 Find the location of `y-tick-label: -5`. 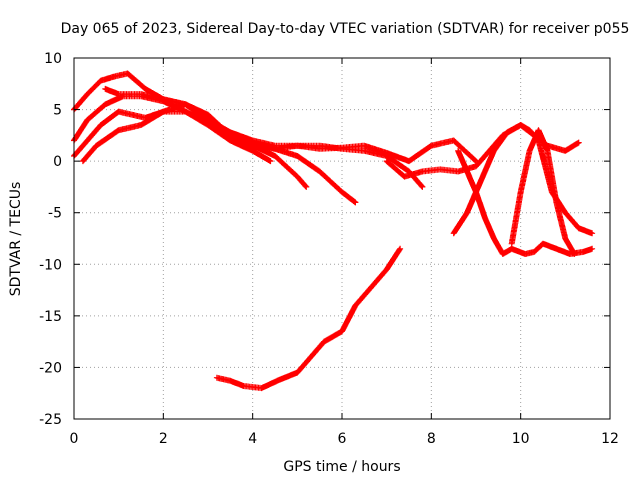

y-tick-label: -5 is located at coordinates (55, 214).